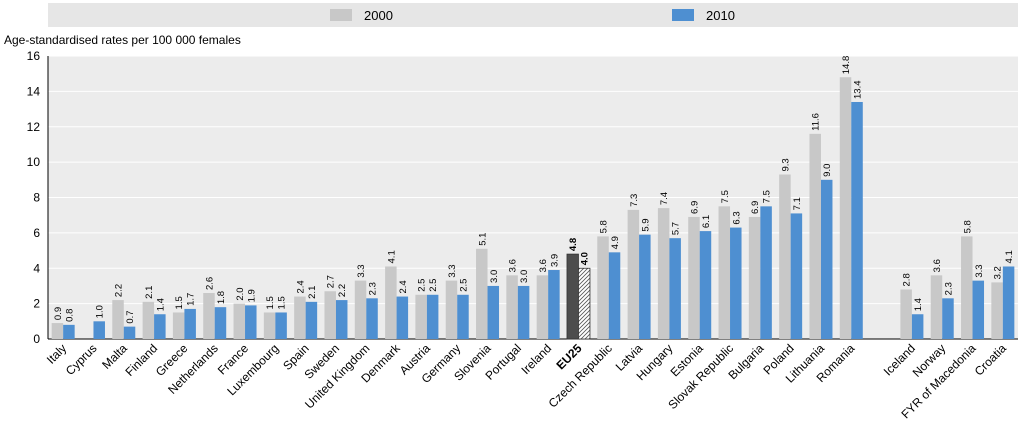 This screenshot has height=433, width=1024. Describe the element at coordinates (676, 228) in the screenshot. I see `data-label: 5.7` at that location.